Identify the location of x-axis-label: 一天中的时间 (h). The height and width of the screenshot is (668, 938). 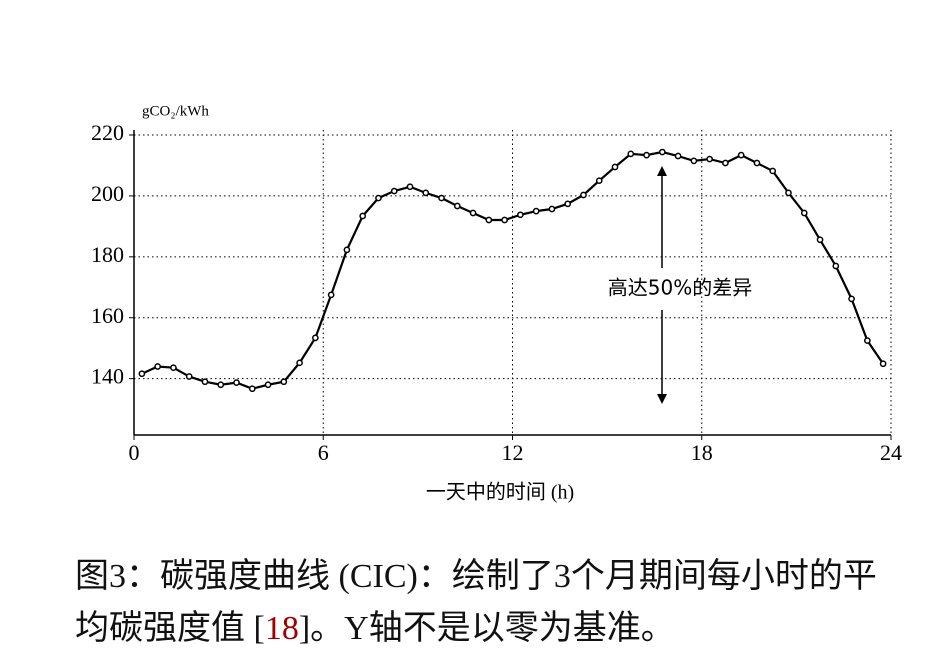
(500, 492).